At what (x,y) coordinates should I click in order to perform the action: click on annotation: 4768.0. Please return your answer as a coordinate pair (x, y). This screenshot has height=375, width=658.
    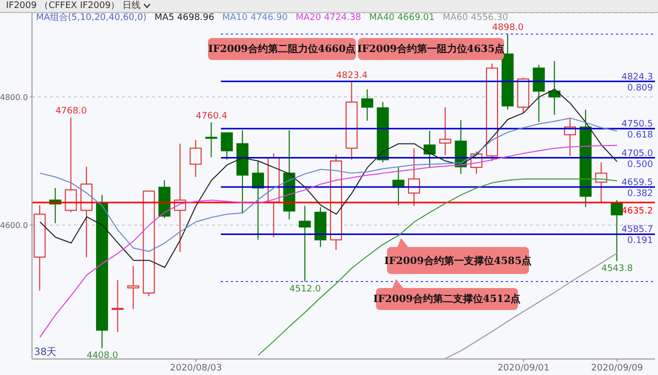
    Looking at the image, I should click on (71, 111).